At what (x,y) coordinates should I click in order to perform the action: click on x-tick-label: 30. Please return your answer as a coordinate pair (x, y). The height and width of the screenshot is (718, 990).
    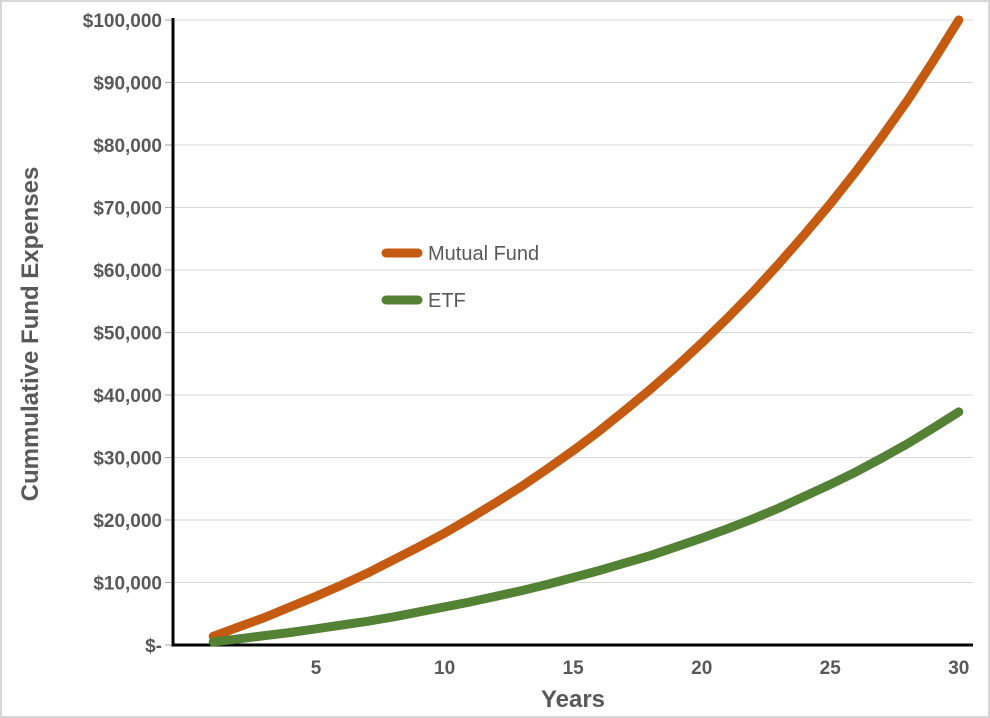
    Looking at the image, I should click on (958, 668).